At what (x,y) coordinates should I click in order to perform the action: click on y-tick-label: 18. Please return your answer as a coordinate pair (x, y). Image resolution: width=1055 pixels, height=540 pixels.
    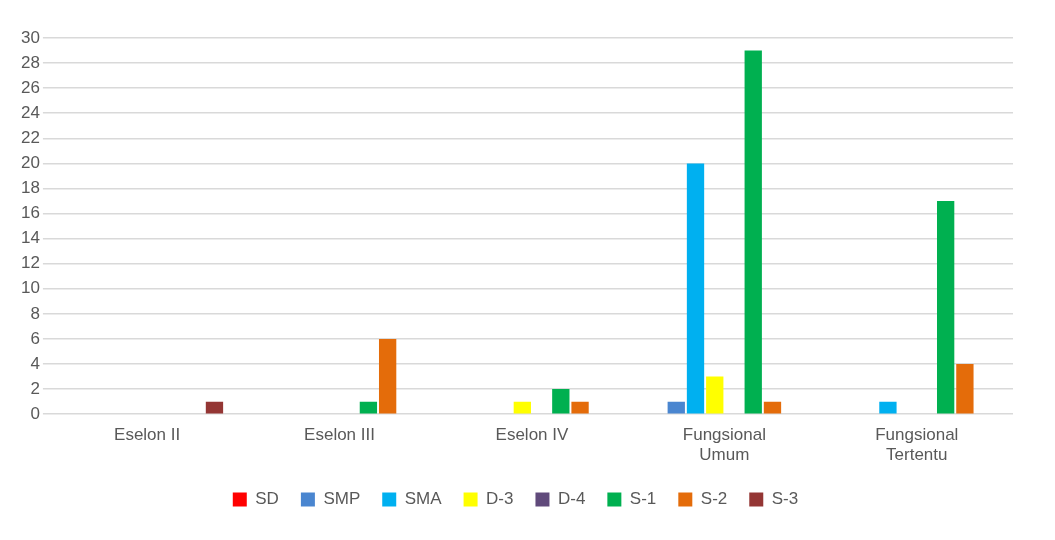
    Looking at the image, I should click on (30, 188).